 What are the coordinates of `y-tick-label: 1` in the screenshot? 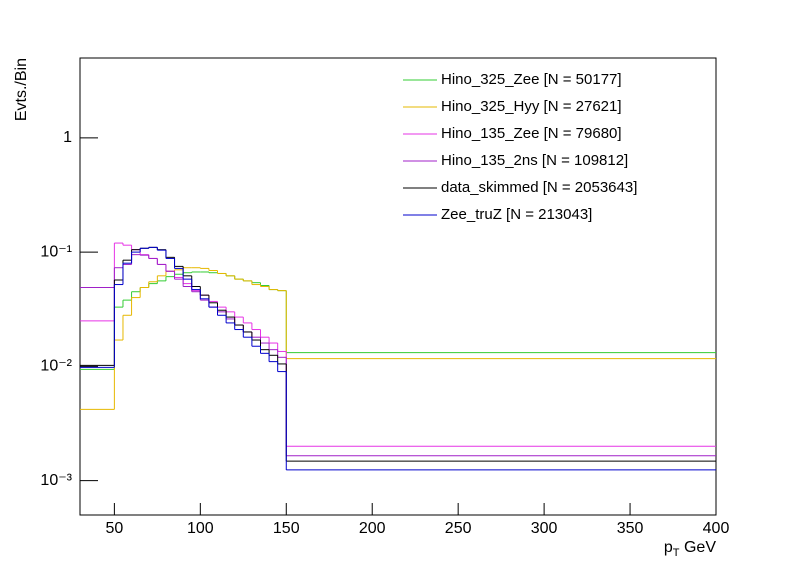 It's located at (67, 137).